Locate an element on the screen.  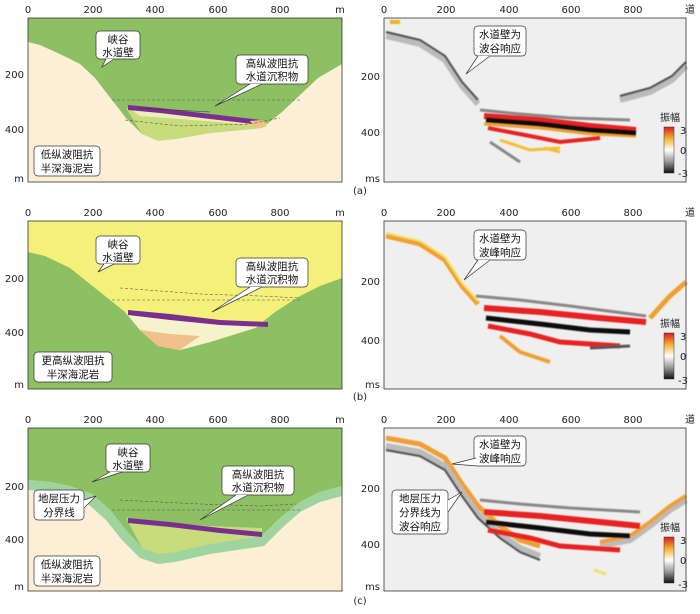
model-b-xtick-400: 400 is located at coordinates (154, 213).